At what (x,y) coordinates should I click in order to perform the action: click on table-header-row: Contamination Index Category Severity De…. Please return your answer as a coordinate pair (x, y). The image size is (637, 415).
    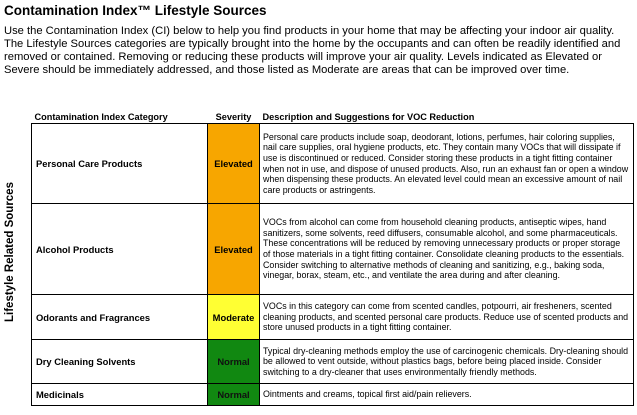
    Looking at the image, I should click on (333, 117).